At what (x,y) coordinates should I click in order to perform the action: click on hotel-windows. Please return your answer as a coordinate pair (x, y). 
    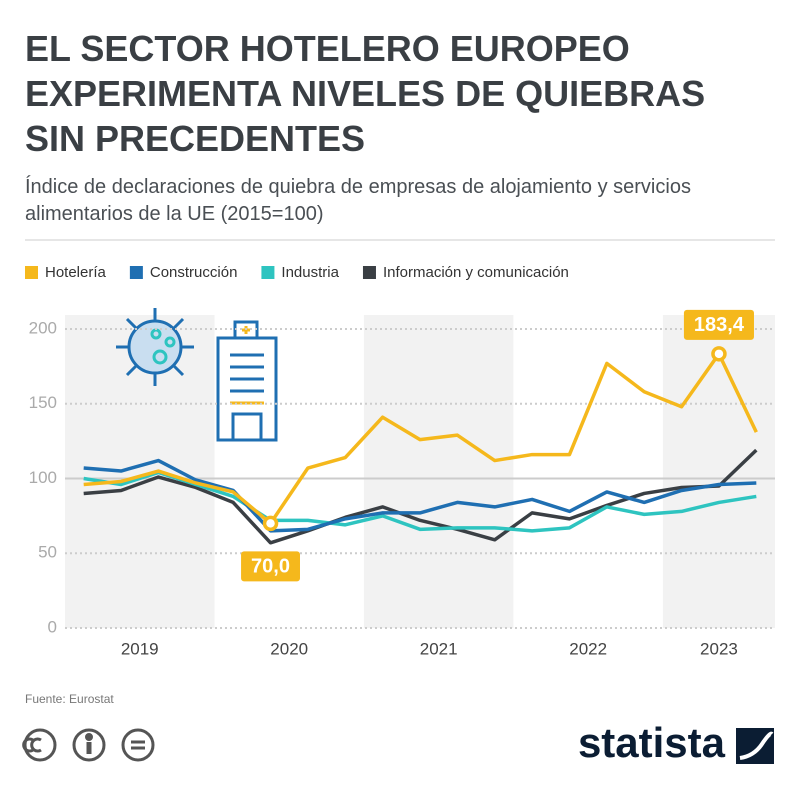
    Looking at the image, I should click on (247, 373).